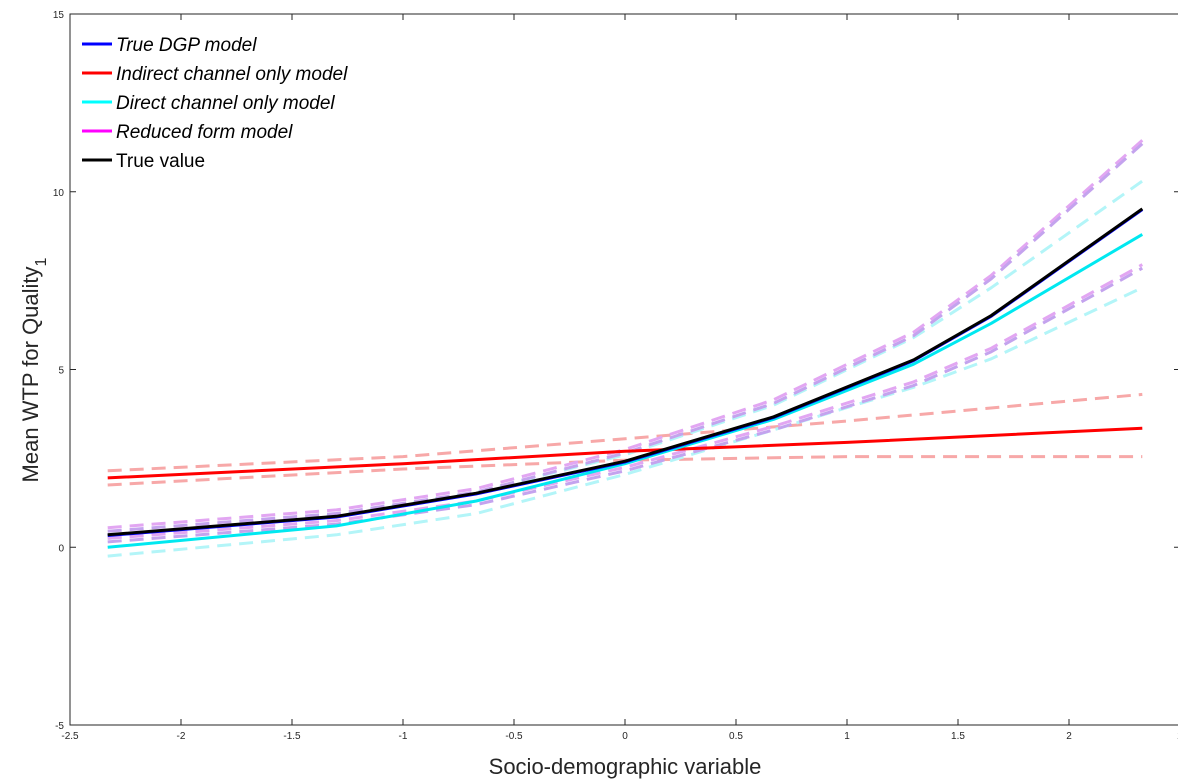  I want to click on x-tick-label: -0.5, so click(514, 736).